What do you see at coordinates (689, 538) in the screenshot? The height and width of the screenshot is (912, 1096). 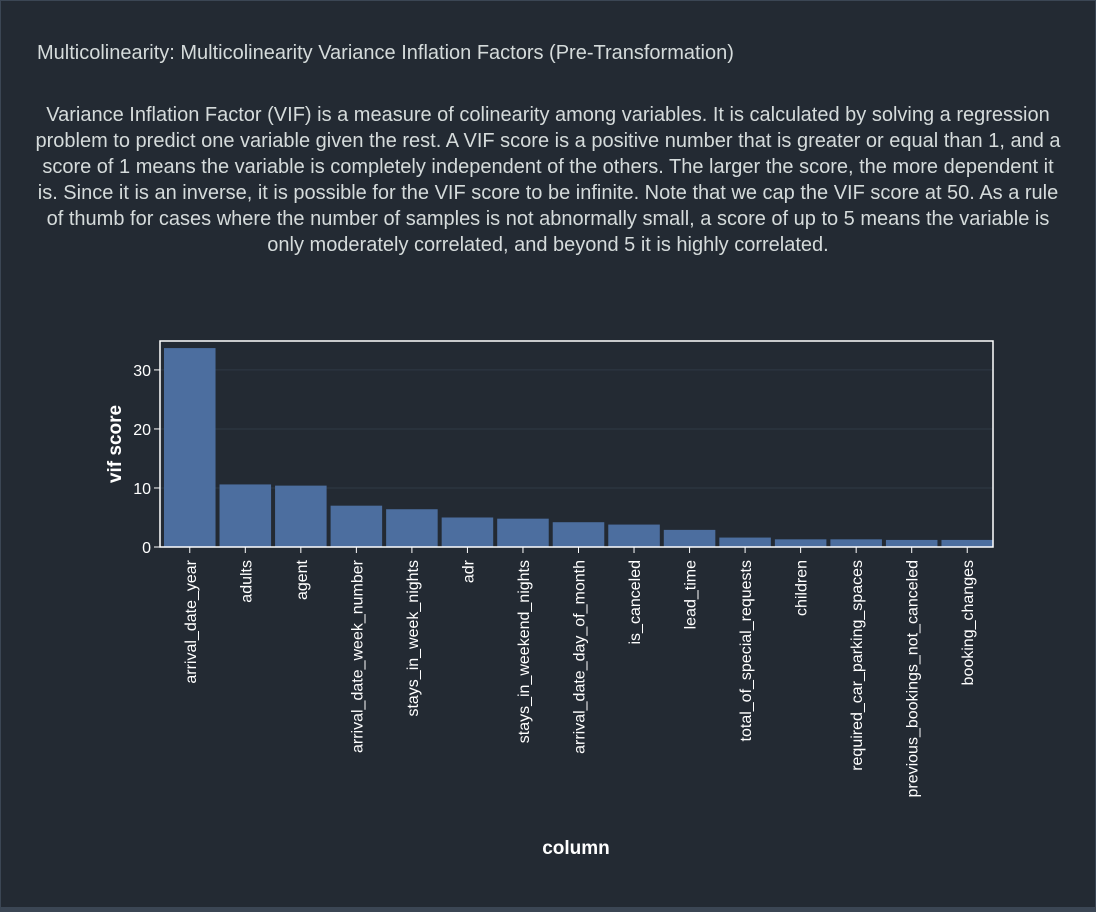 I see `bar-lead_time` at bounding box center [689, 538].